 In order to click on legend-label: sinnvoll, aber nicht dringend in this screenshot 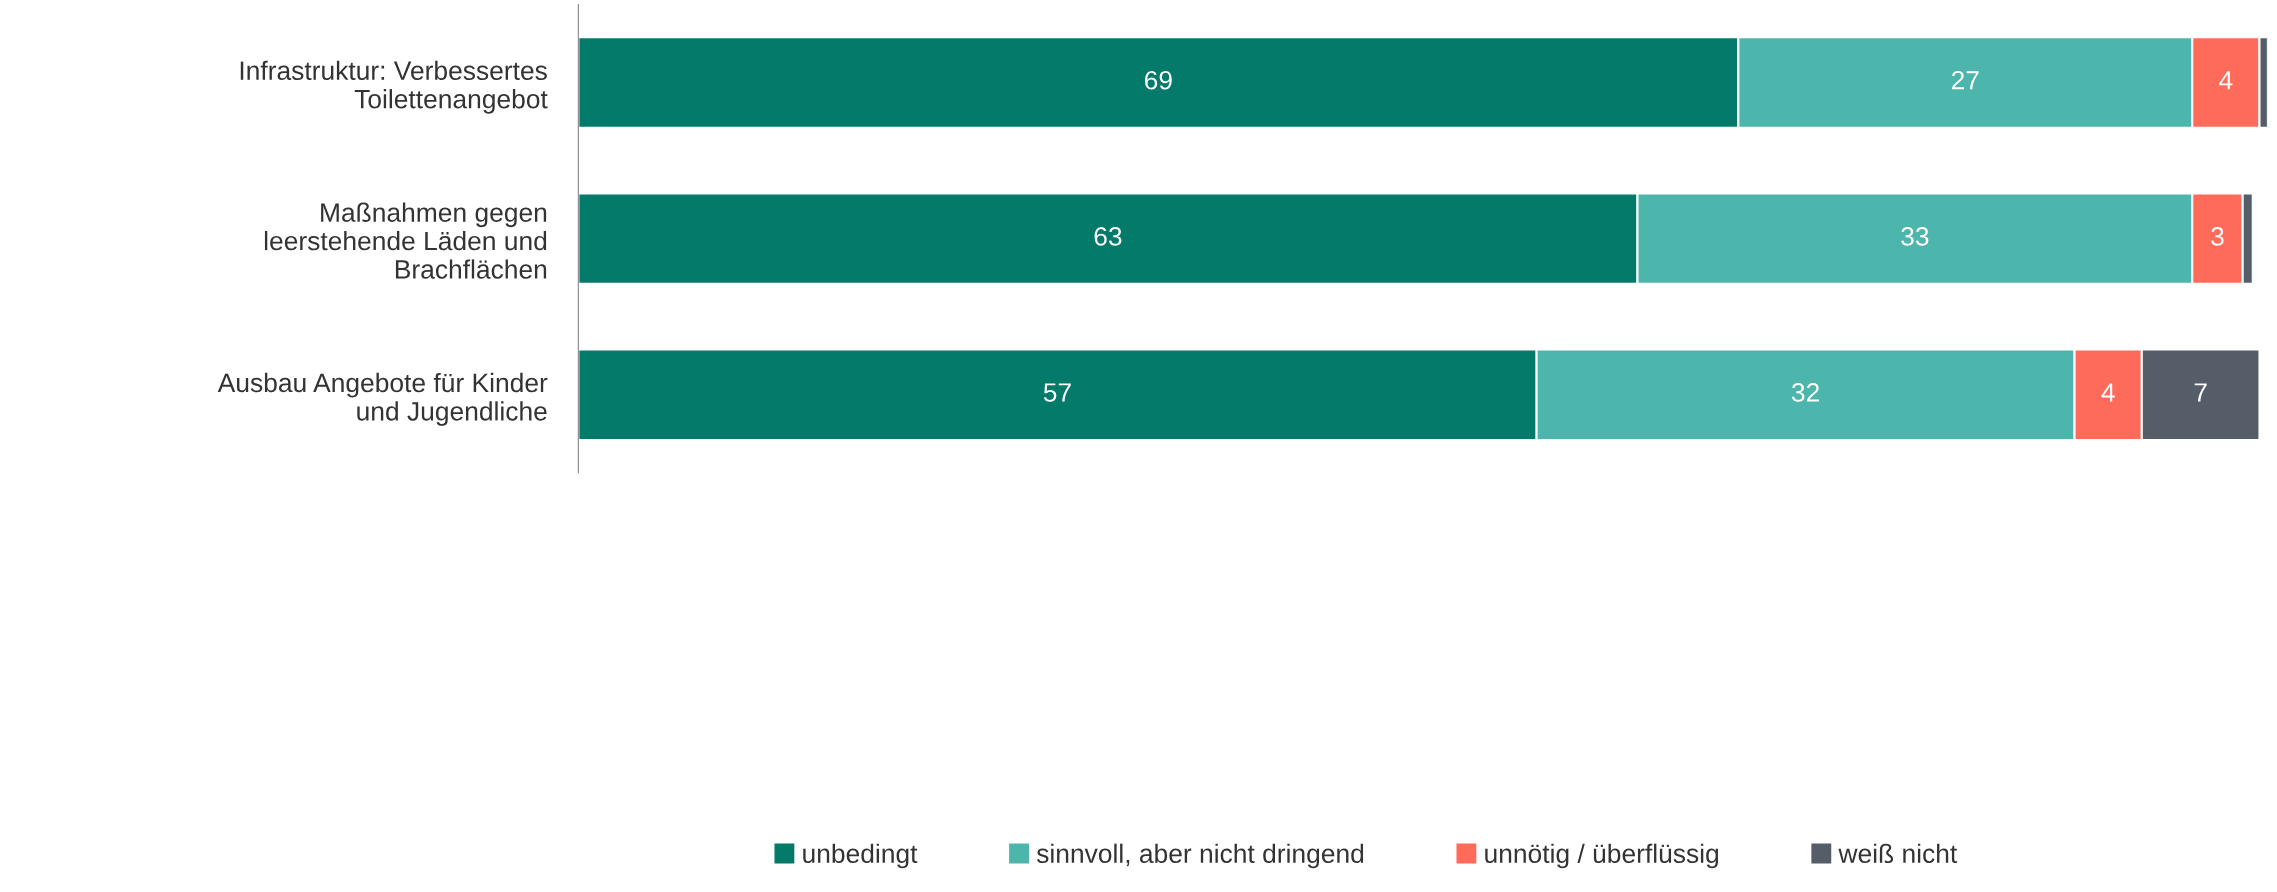, I will do `click(1200, 856)`.